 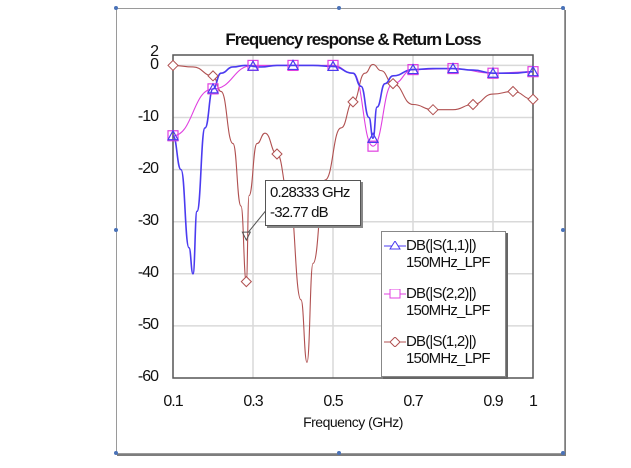 I want to click on y-tick-label: 2, so click(x=154, y=51).